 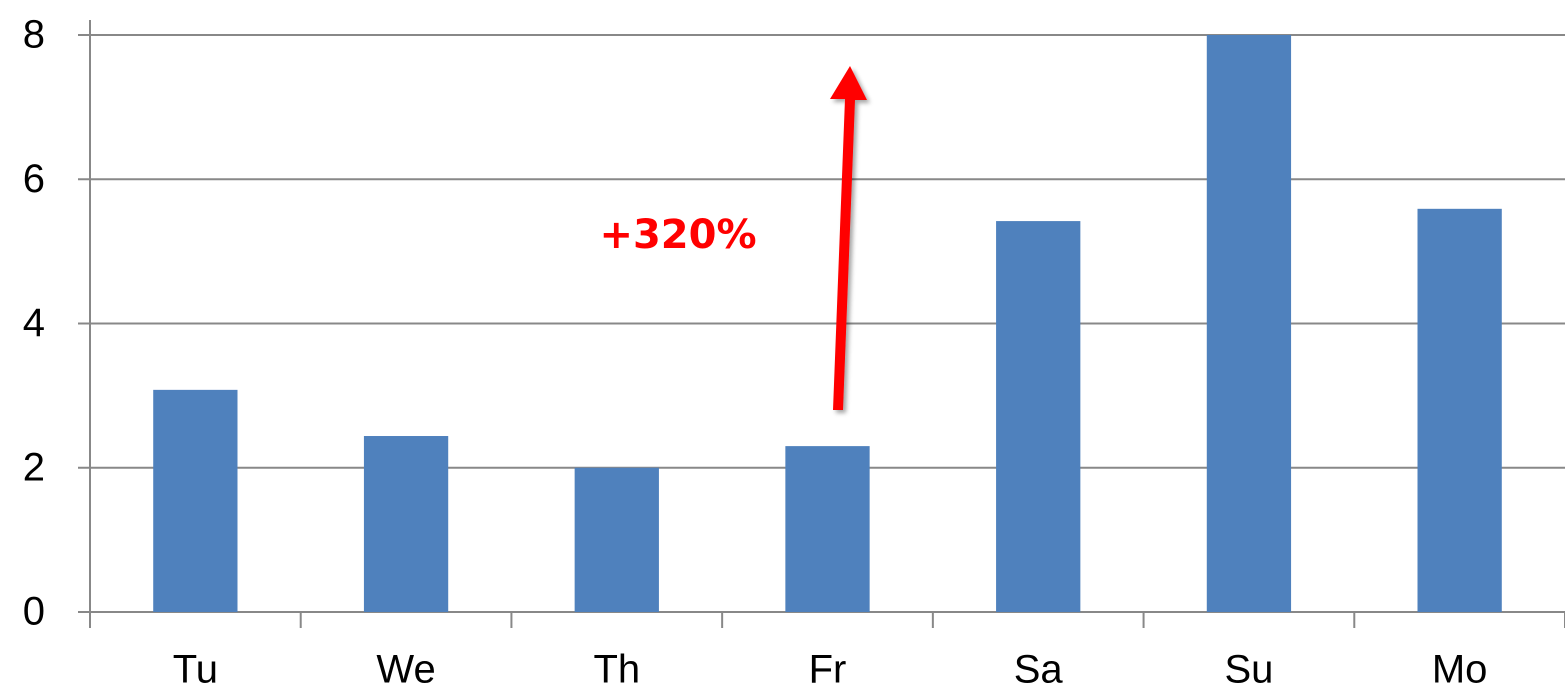 What do you see at coordinates (616, 670) in the screenshot?
I see `x-tick-label: Th` at bounding box center [616, 670].